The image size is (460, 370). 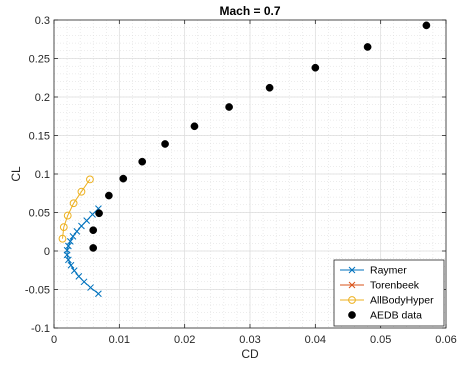 What do you see at coordinates (37, 291) in the screenshot?
I see `y-tick-label: -0.05` at bounding box center [37, 291].